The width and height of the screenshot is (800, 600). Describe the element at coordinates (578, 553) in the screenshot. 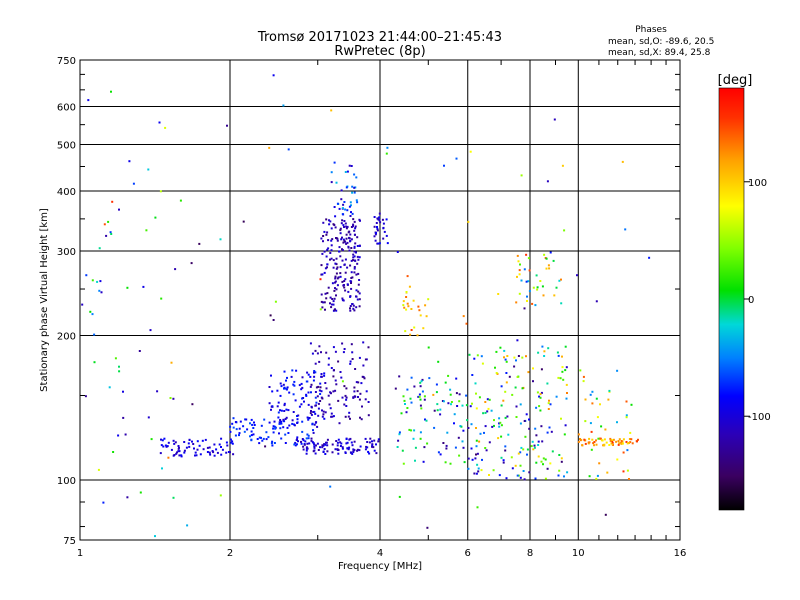

I see `x-tick-label: 10` at that location.